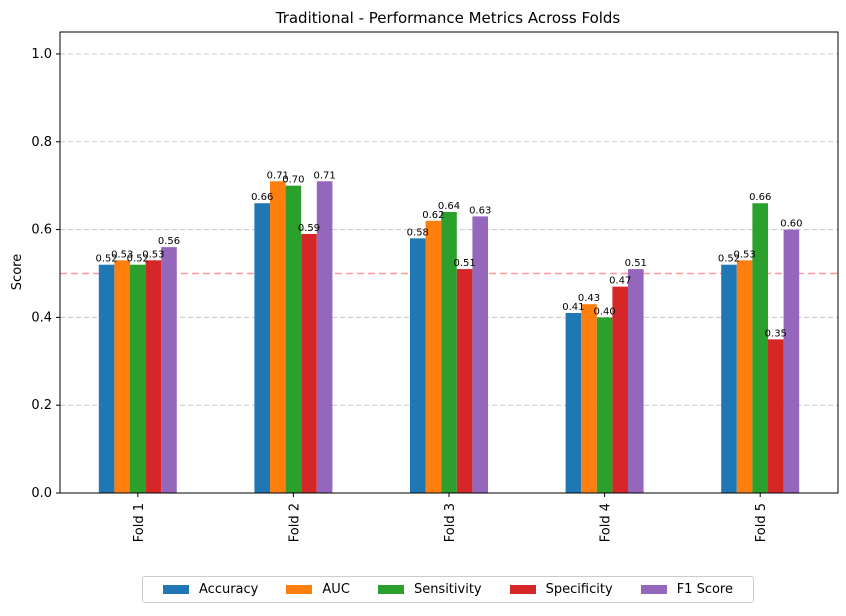  I want to click on y-tick-label: 0.8, so click(41, 142).